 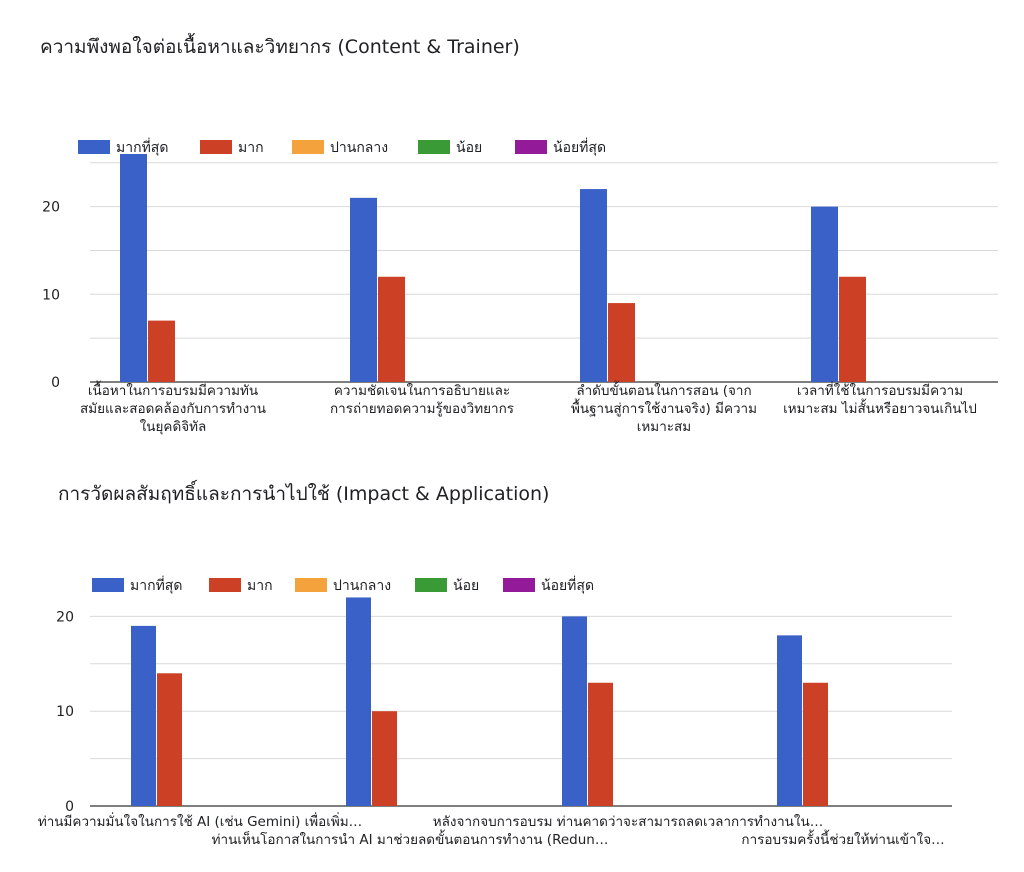 I want to click on category-label: ในยุคดิจิทัล, so click(x=173, y=426).